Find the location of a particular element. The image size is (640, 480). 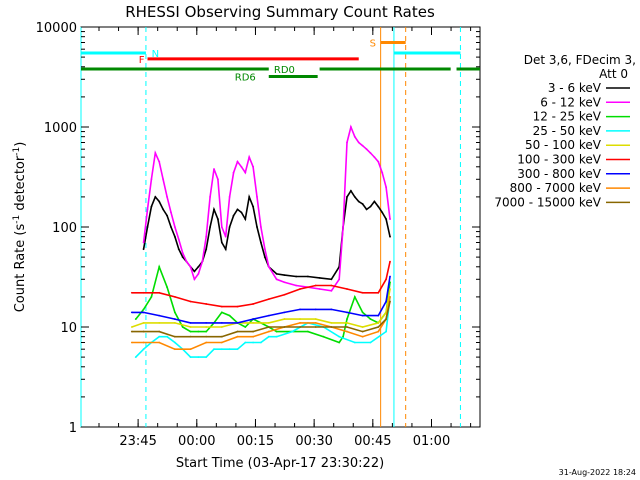

x-tick-label: 00:00 is located at coordinates (196, 441).